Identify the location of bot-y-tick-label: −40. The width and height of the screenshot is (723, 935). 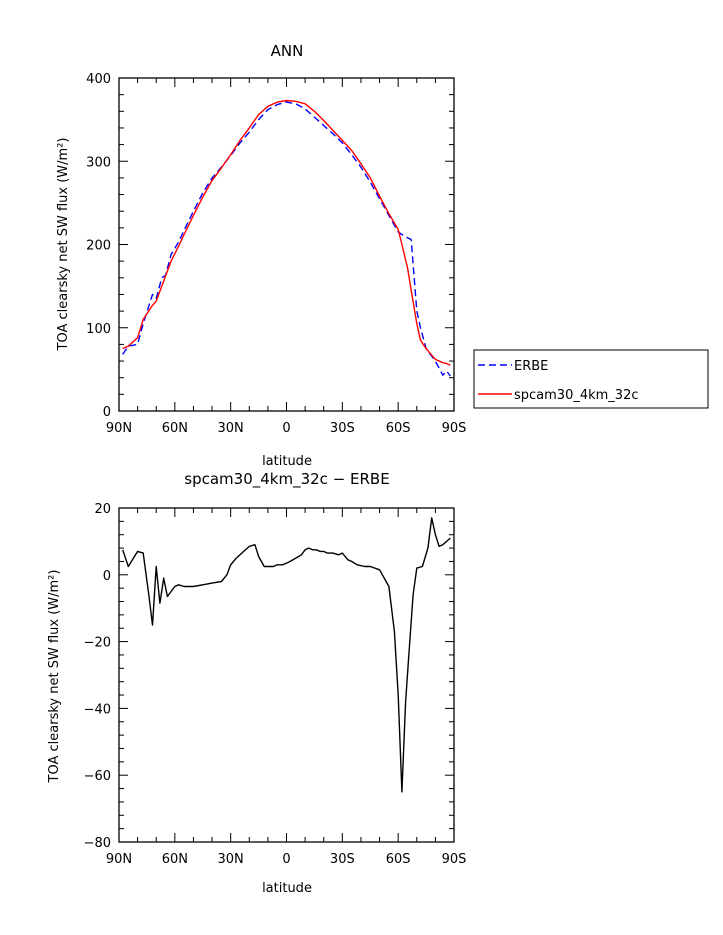
(97, 709).